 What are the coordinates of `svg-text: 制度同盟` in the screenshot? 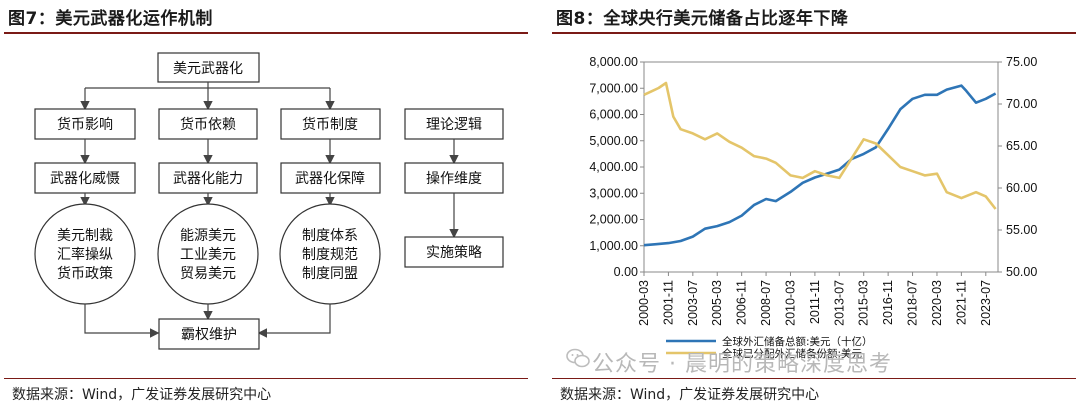 It's located at (330, 274).